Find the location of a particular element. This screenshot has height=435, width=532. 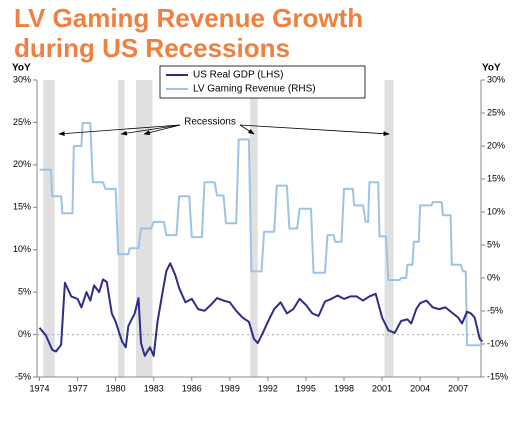

x-tick-label: 2007 is located at coordinates (458, 388).